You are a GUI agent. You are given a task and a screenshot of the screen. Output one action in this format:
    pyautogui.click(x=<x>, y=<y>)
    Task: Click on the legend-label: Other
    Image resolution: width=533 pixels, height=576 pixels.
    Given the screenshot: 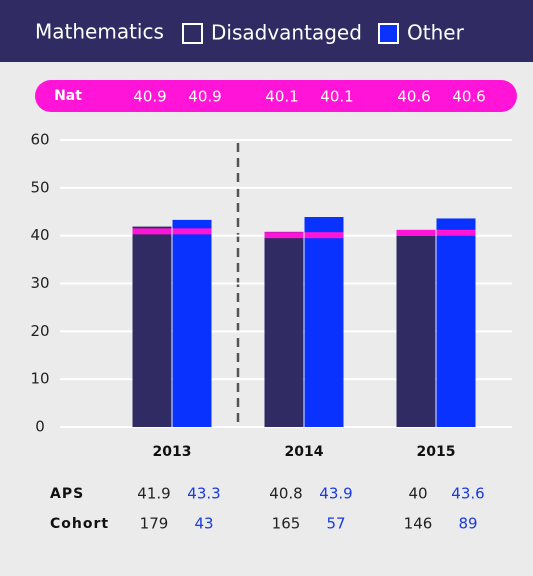 What is the action you would take?
    pyautogui.click(x=436, y=33)
    